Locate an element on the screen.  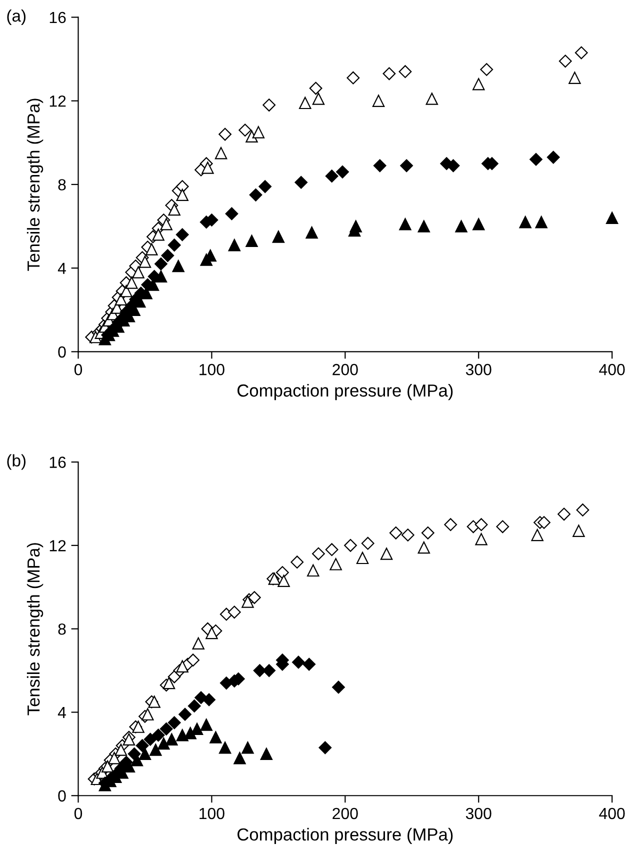
text: (a) is located at coordinates (16, 17).